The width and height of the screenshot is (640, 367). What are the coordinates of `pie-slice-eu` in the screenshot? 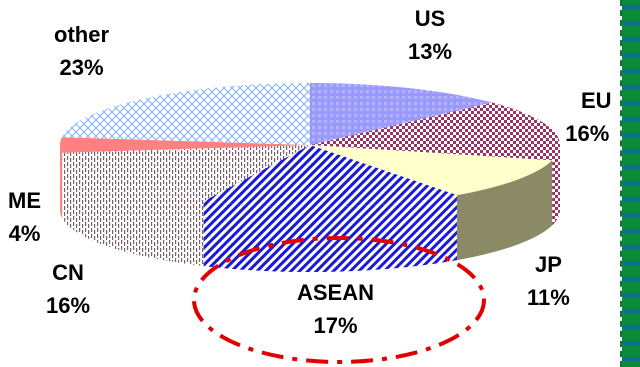 It's located at (435, 131).